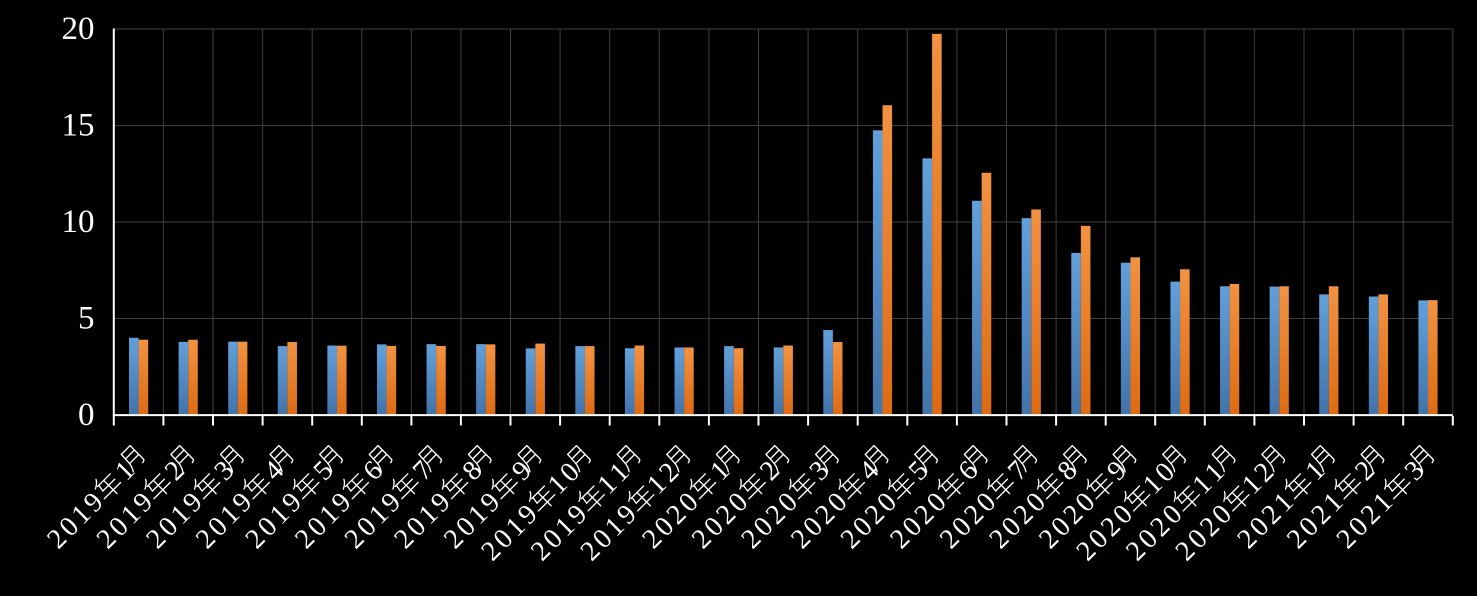 The height and width of the screenshot is (596, 1477). Describe the element at coordinates (78, 126) in the screenshot. I see `svg-text: 15` at that location.